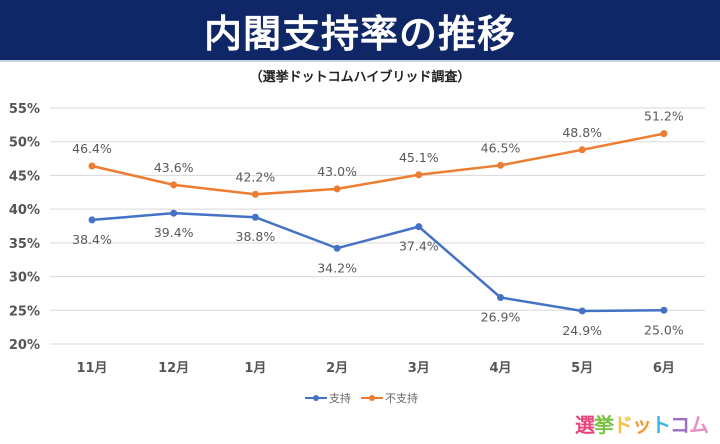 Image resolution: width=720 pixels, height=444 pixels. Describe the element at coordinates (642, 425) in the screenshot. I see `logo: 選挙ドットコム` at that location.